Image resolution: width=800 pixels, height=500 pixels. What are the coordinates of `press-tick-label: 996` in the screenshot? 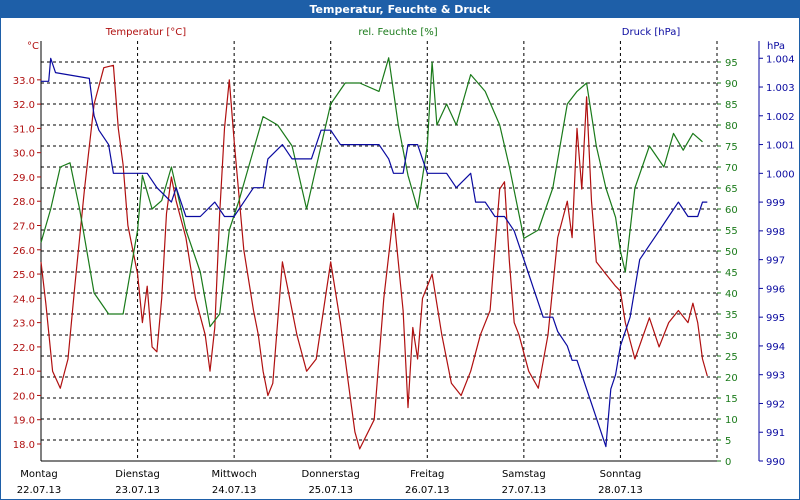 It's located at (775, 289).